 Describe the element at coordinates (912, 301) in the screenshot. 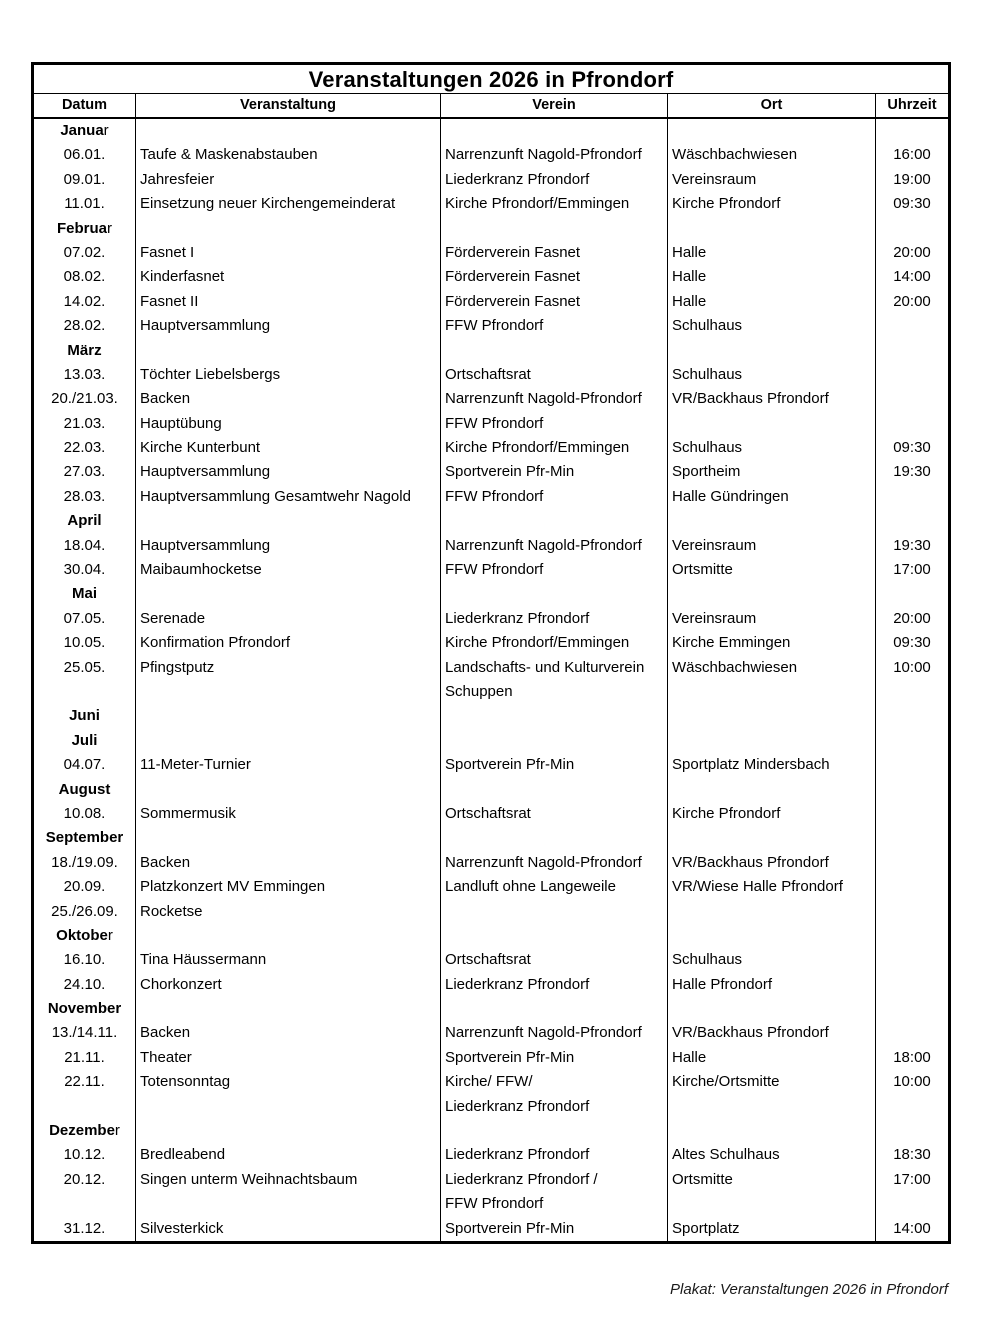

I see `uhrzeit-text: 20:00` at that location.